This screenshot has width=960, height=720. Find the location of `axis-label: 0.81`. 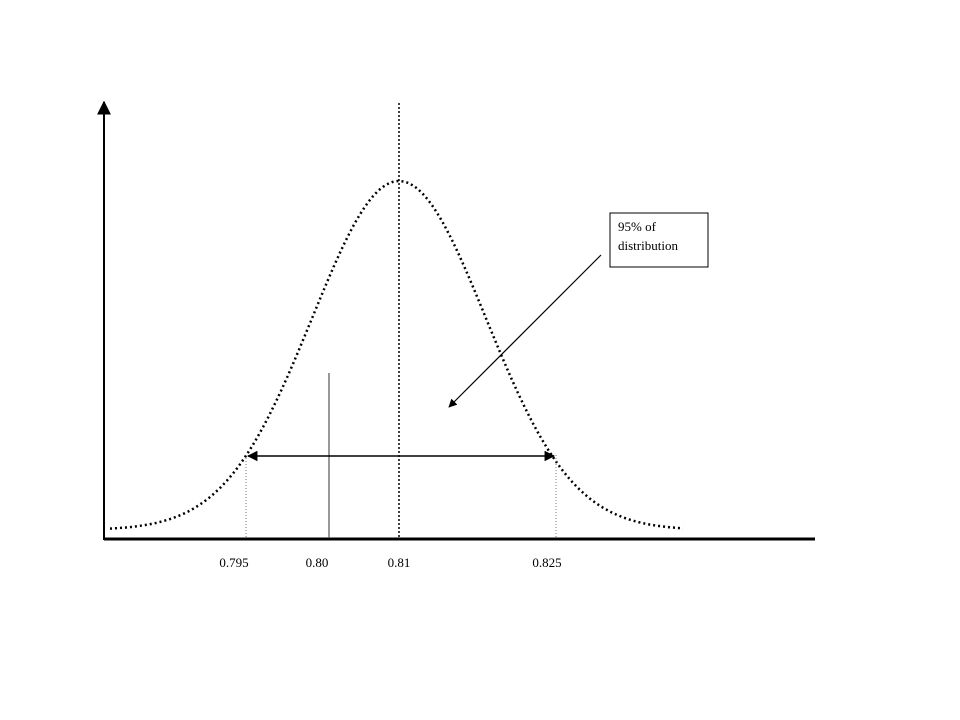

axis-label: 0.81 is located at coordinates (399, 562).